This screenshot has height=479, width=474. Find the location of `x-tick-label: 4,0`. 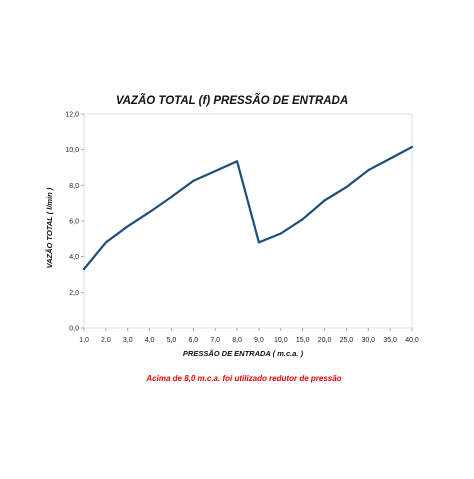

x-tick-label: 4,0 is located at coordinates (150, 340).